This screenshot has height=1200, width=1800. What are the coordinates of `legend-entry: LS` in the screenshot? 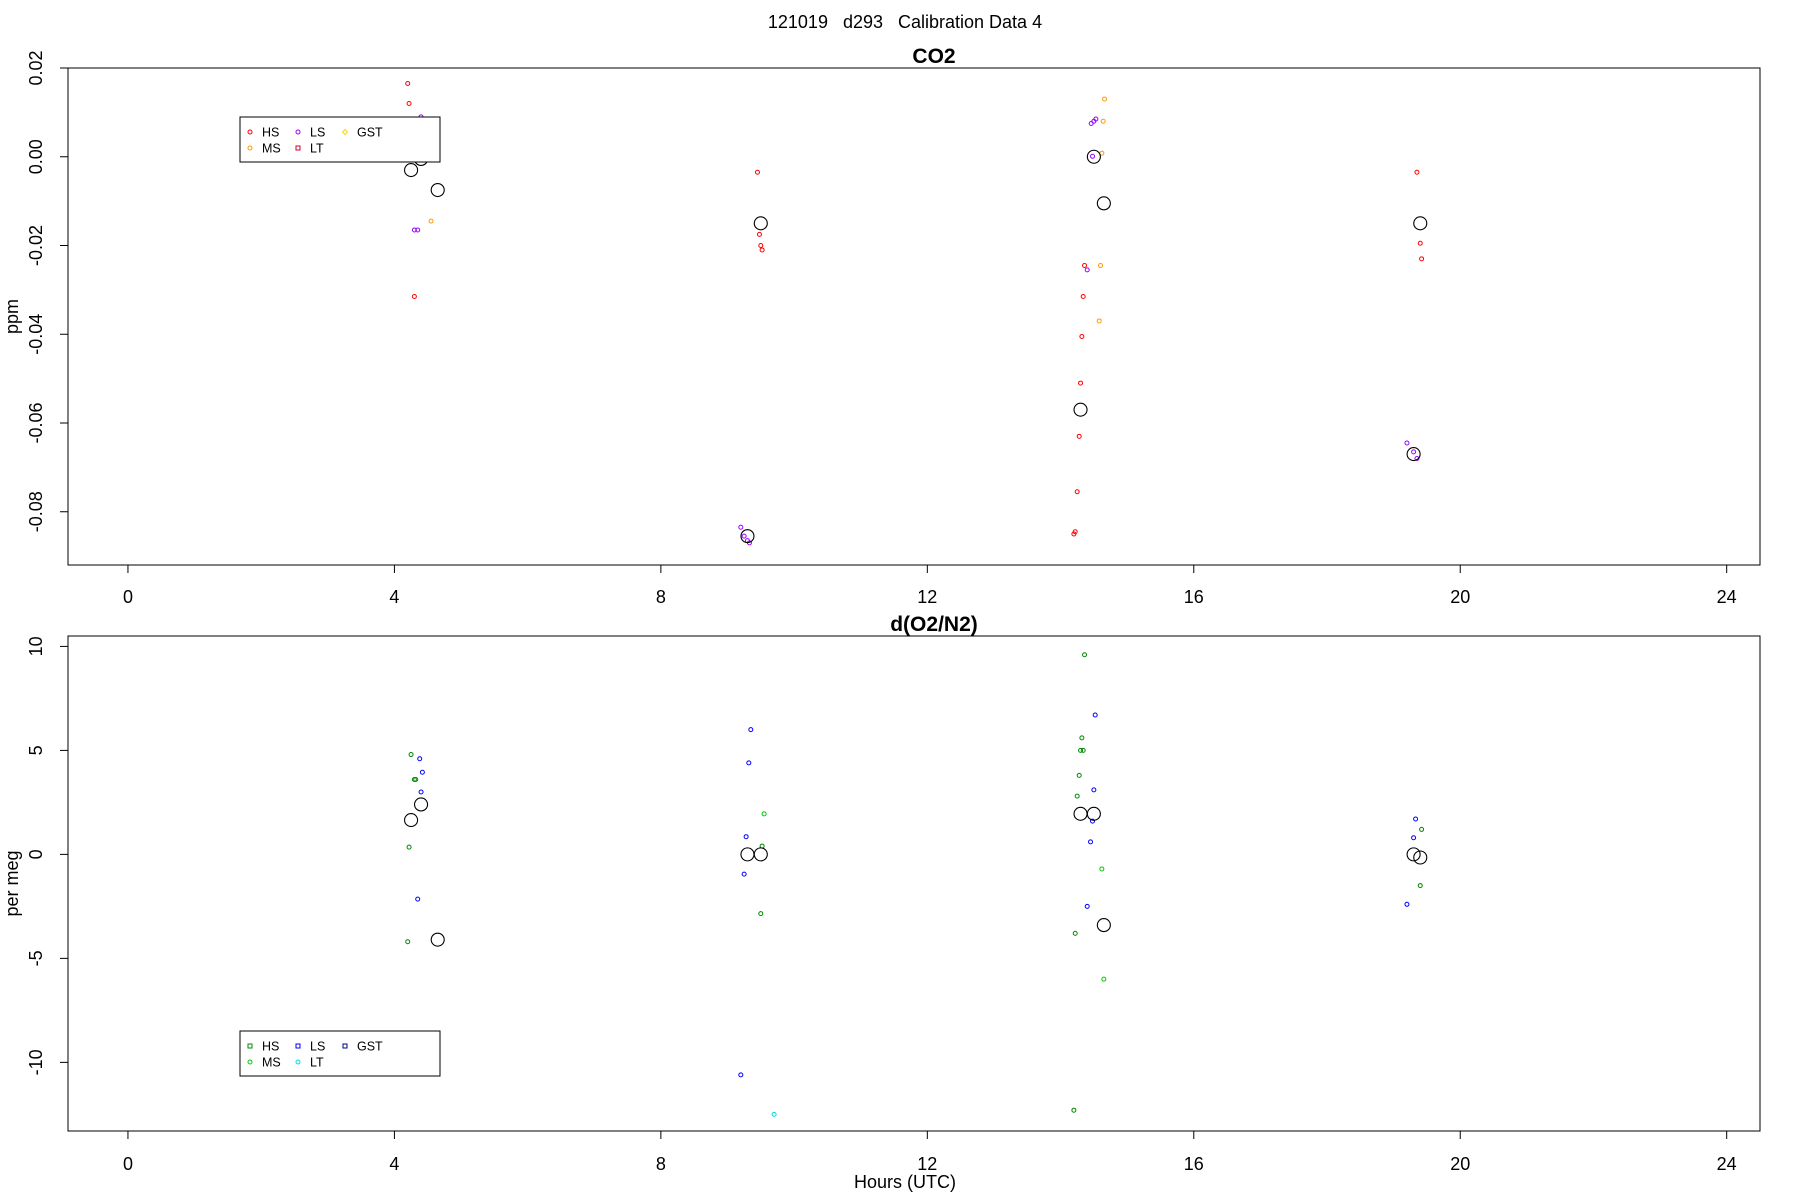 It's located at (310, 133).